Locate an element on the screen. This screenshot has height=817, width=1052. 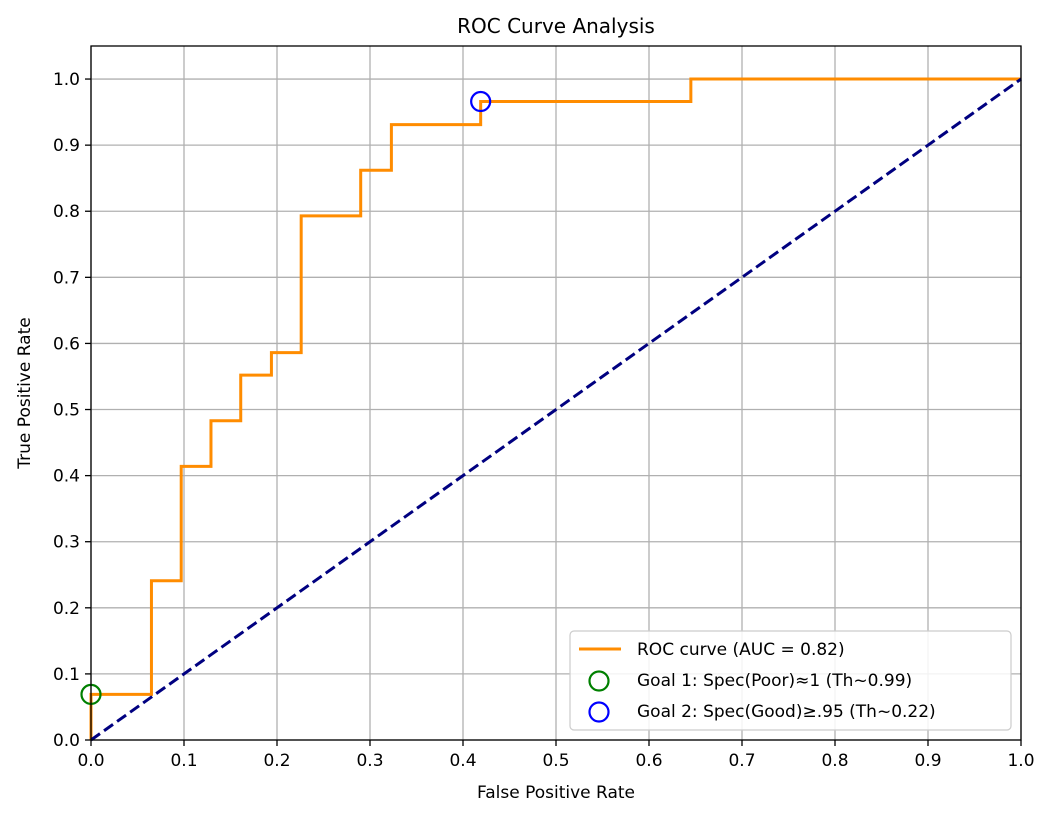
y-tick-label: 0.6 is located at coordinates (66, 344).